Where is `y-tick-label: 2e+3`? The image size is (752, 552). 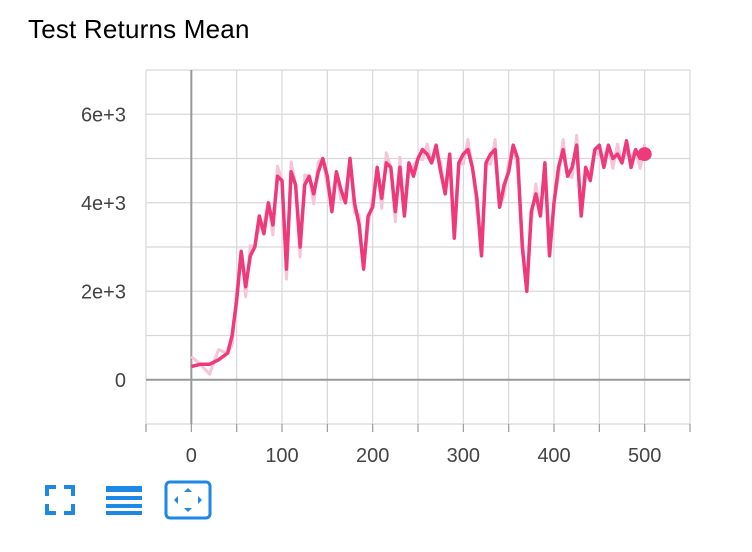
y-tick-label: 2e+3 is located at coordinates (103, 292).